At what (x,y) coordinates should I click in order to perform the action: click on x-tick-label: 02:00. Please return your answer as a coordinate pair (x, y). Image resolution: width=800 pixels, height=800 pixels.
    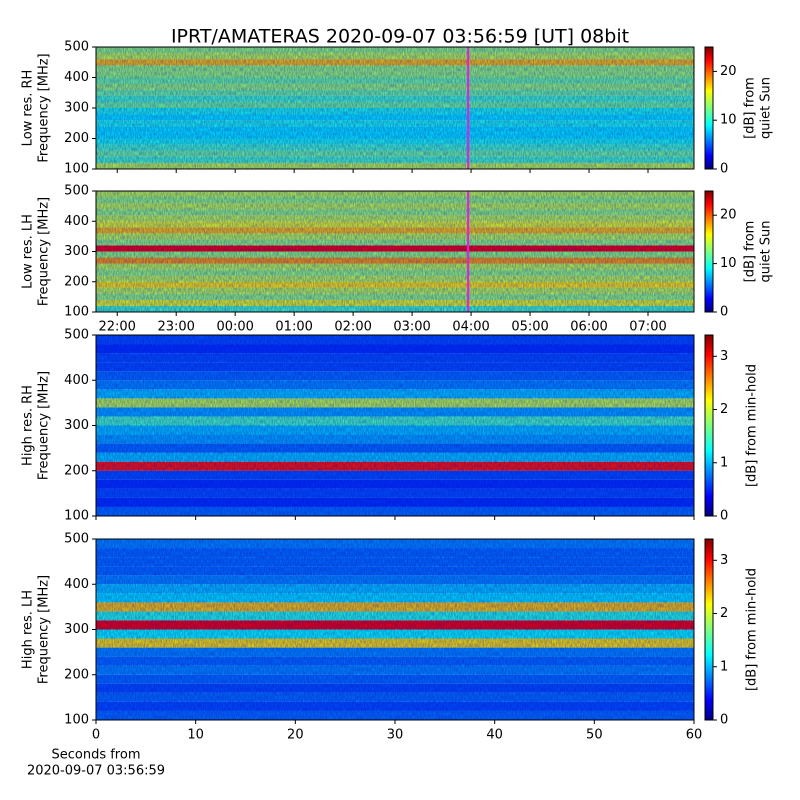
    Looking at the image, I should click on (352, 327).